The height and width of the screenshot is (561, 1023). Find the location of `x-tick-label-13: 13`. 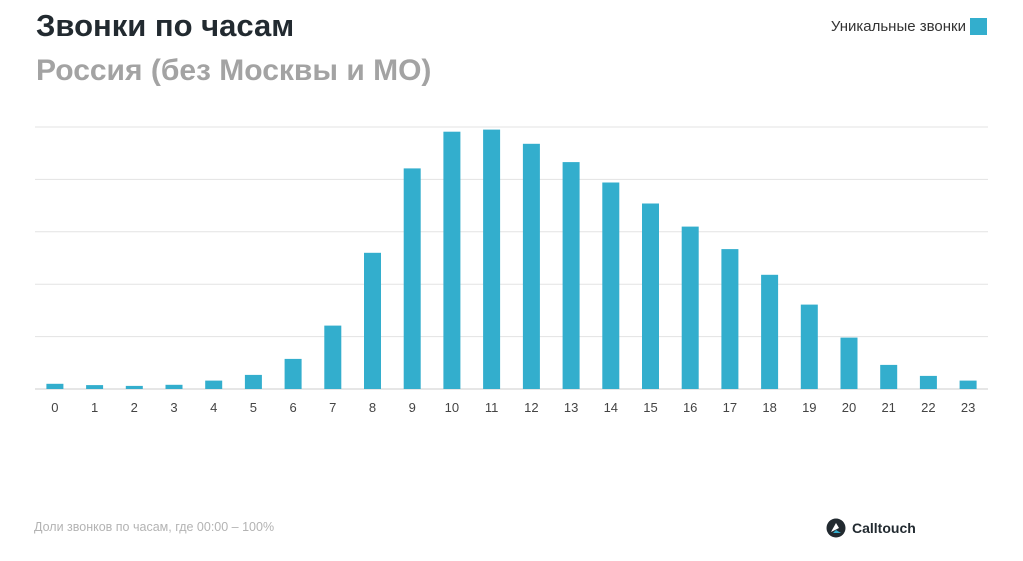

x-tick-label-13: 13 is located at coordinates (571, 407).